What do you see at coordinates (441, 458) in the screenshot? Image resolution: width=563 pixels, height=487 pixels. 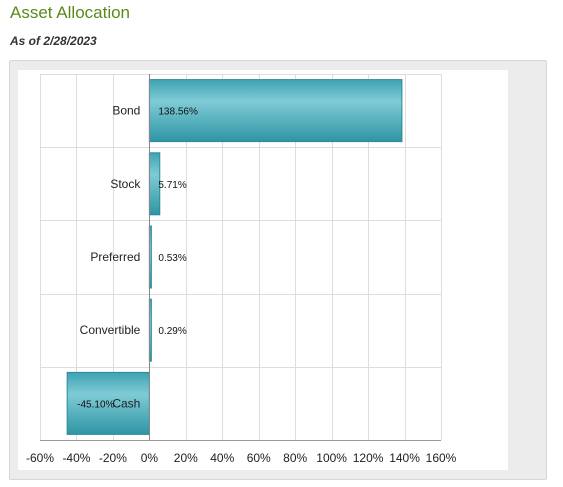 I see `x-tick-label: 160%` at bounding box center [441, 458].